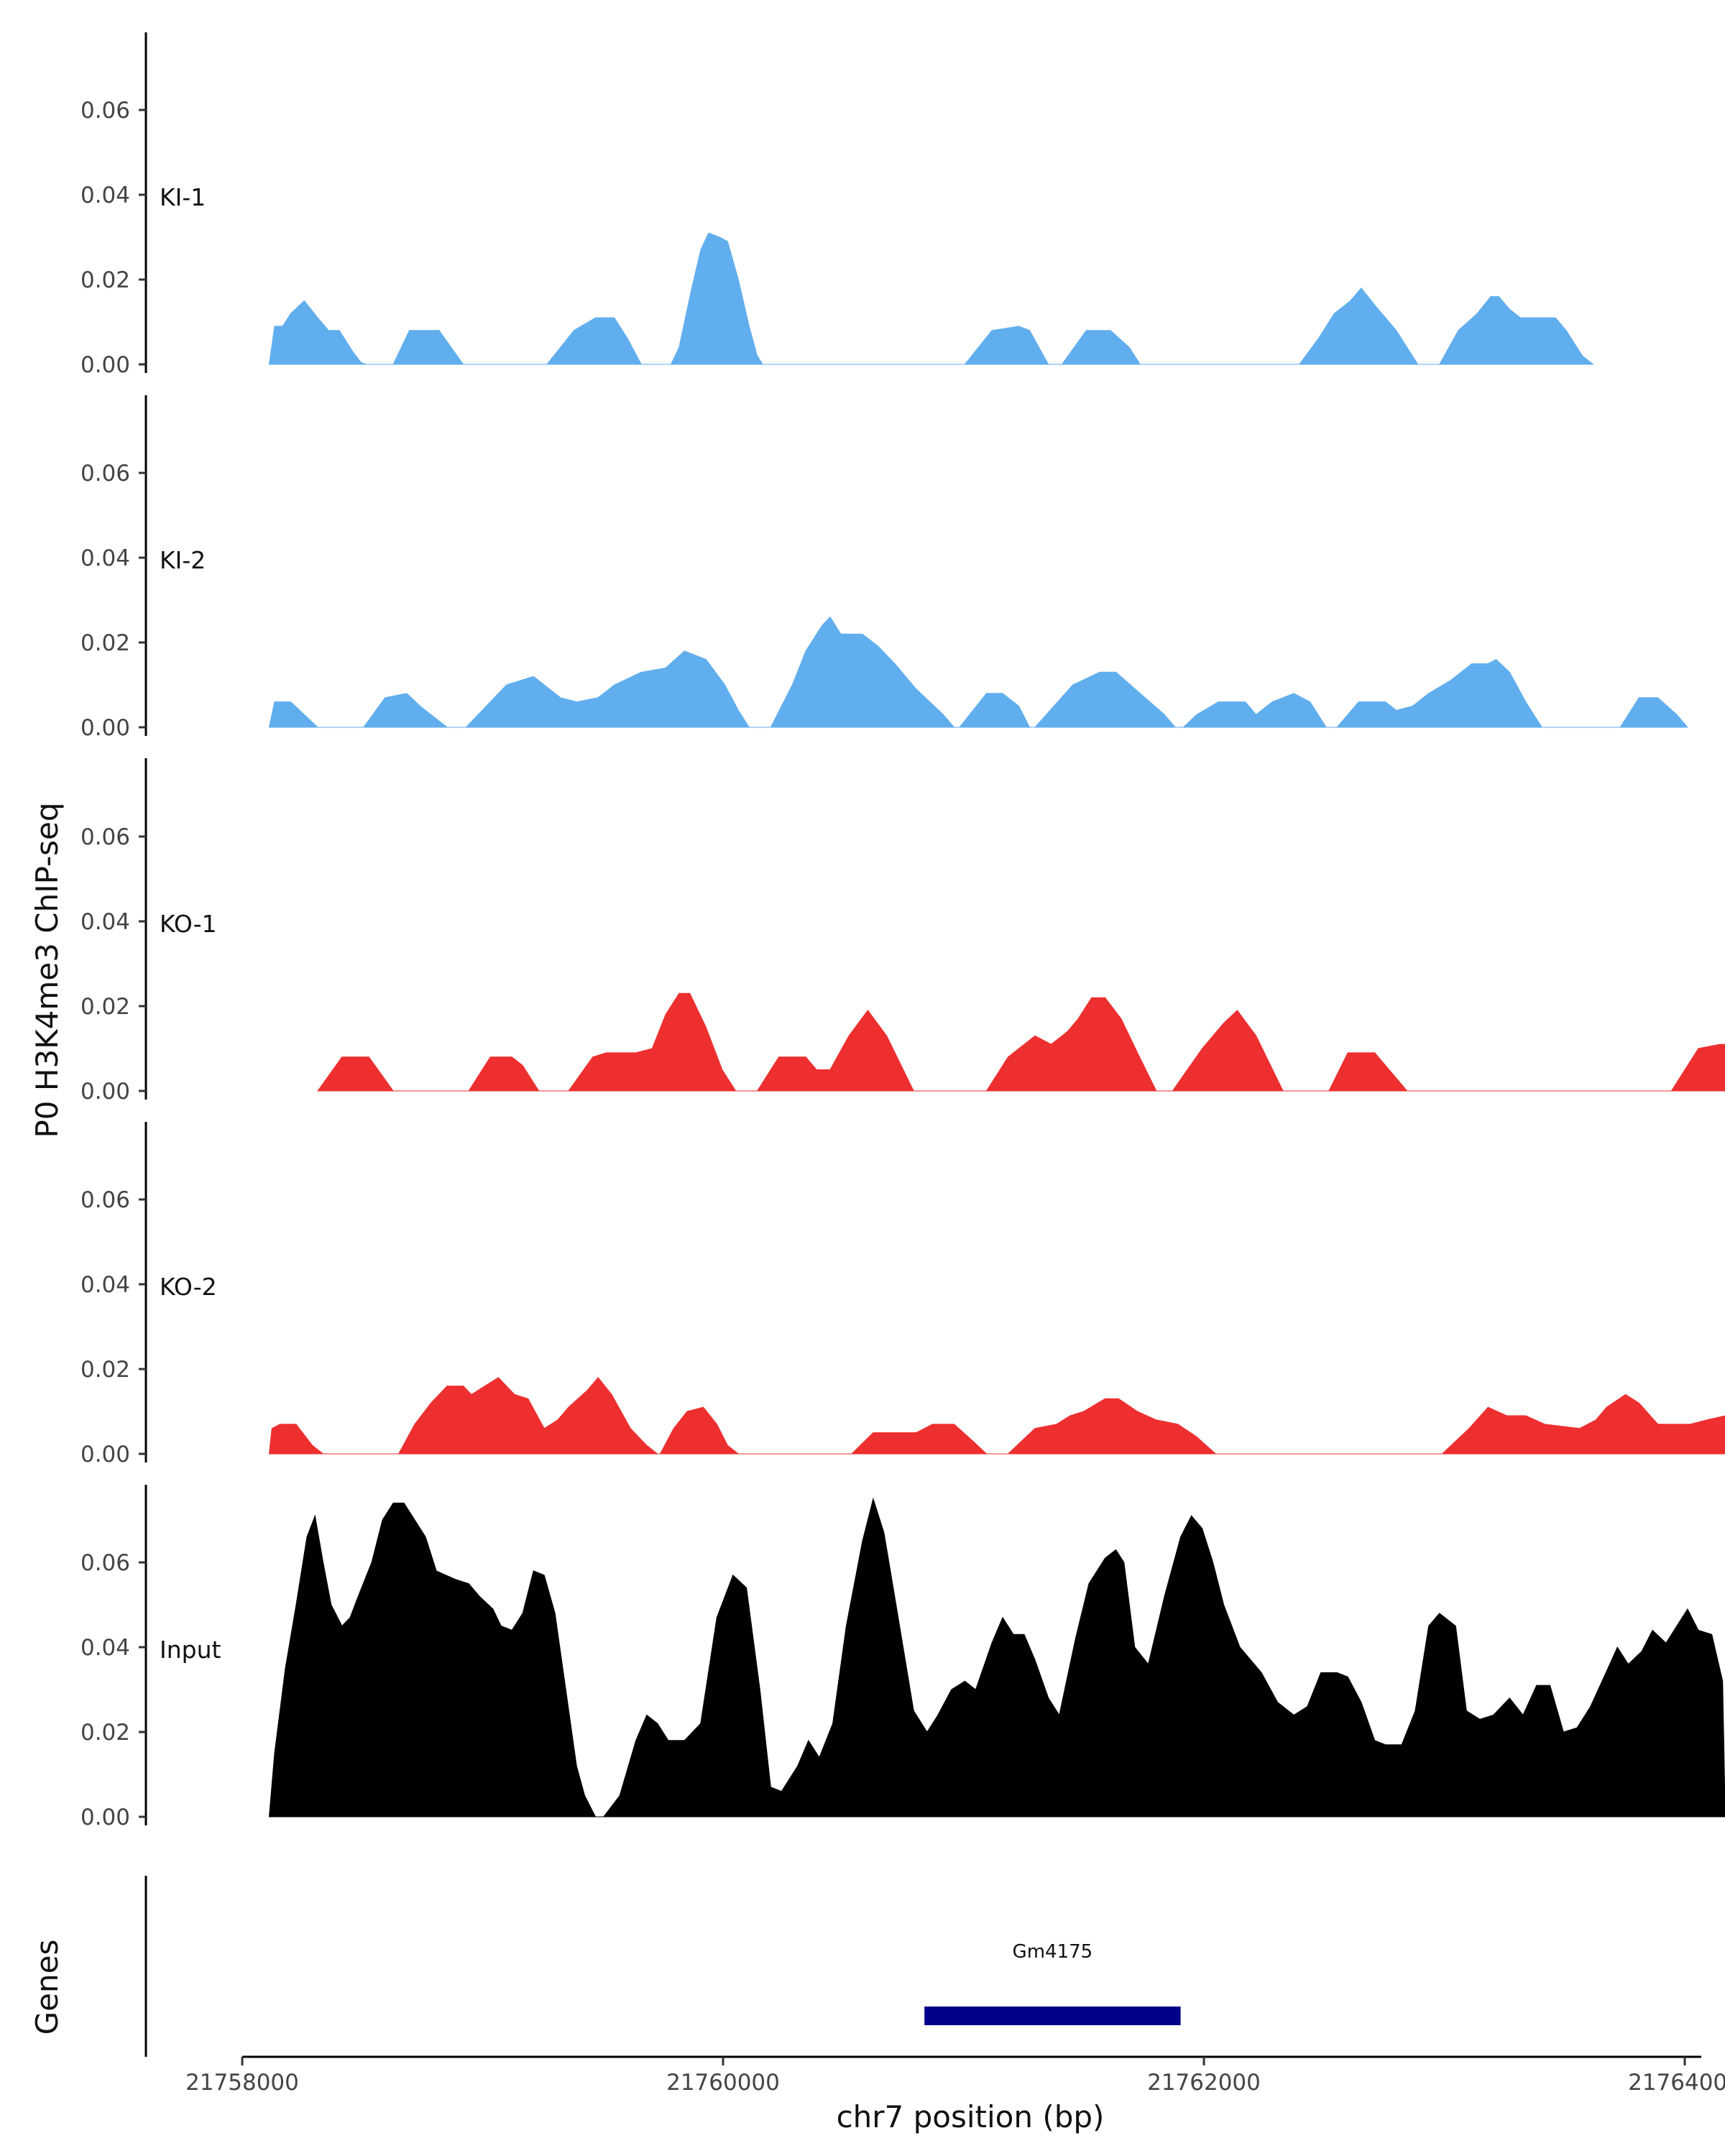  I want to click on y-axis-title: P0 H3K4me3 ChIP-seq, so click(47, 970).